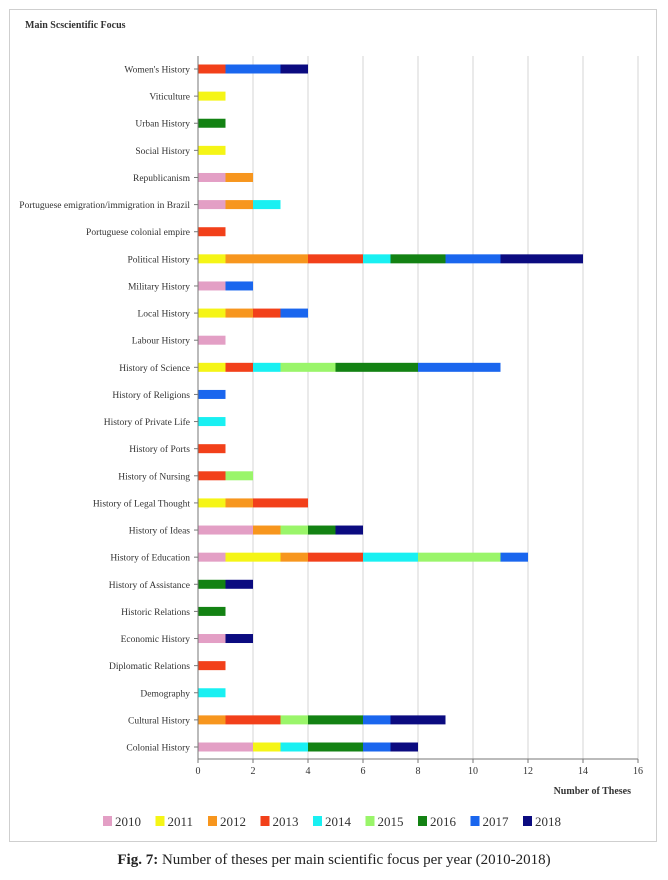 Image resolution: width=668 pixels, height=880 pixels. Describe the element at coordinates (160, 821) in the screenshot. I see `legend-swatch-2011` at that location.